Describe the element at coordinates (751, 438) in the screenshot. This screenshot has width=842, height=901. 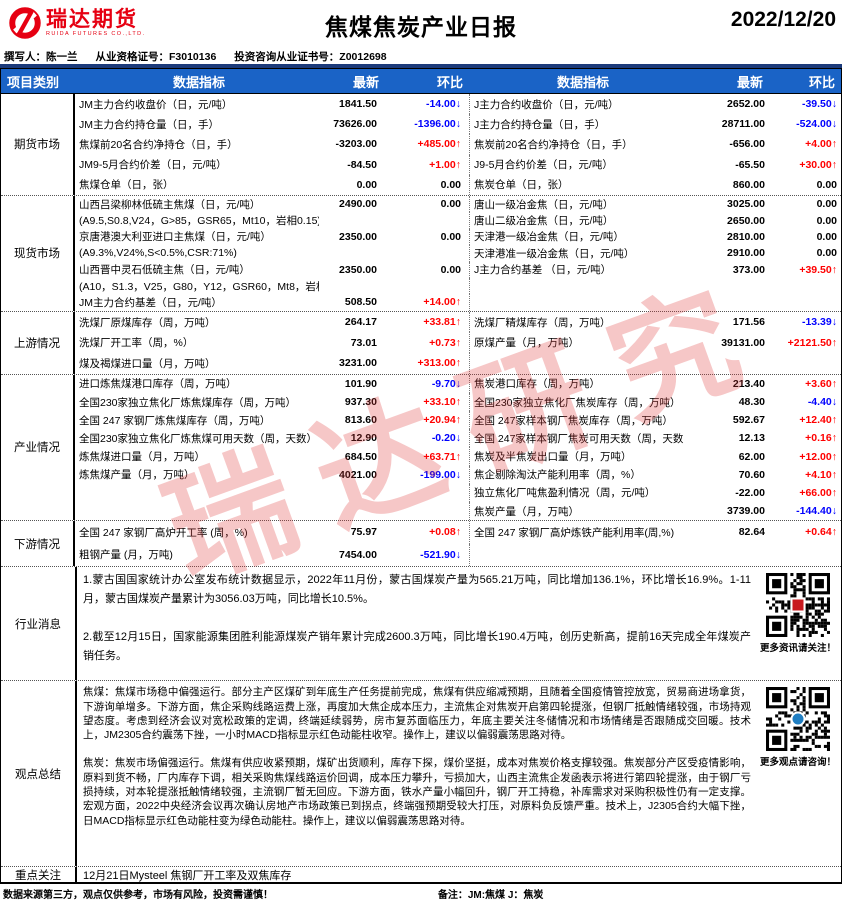
I see `latest-value-cell: 12.13` at that location.